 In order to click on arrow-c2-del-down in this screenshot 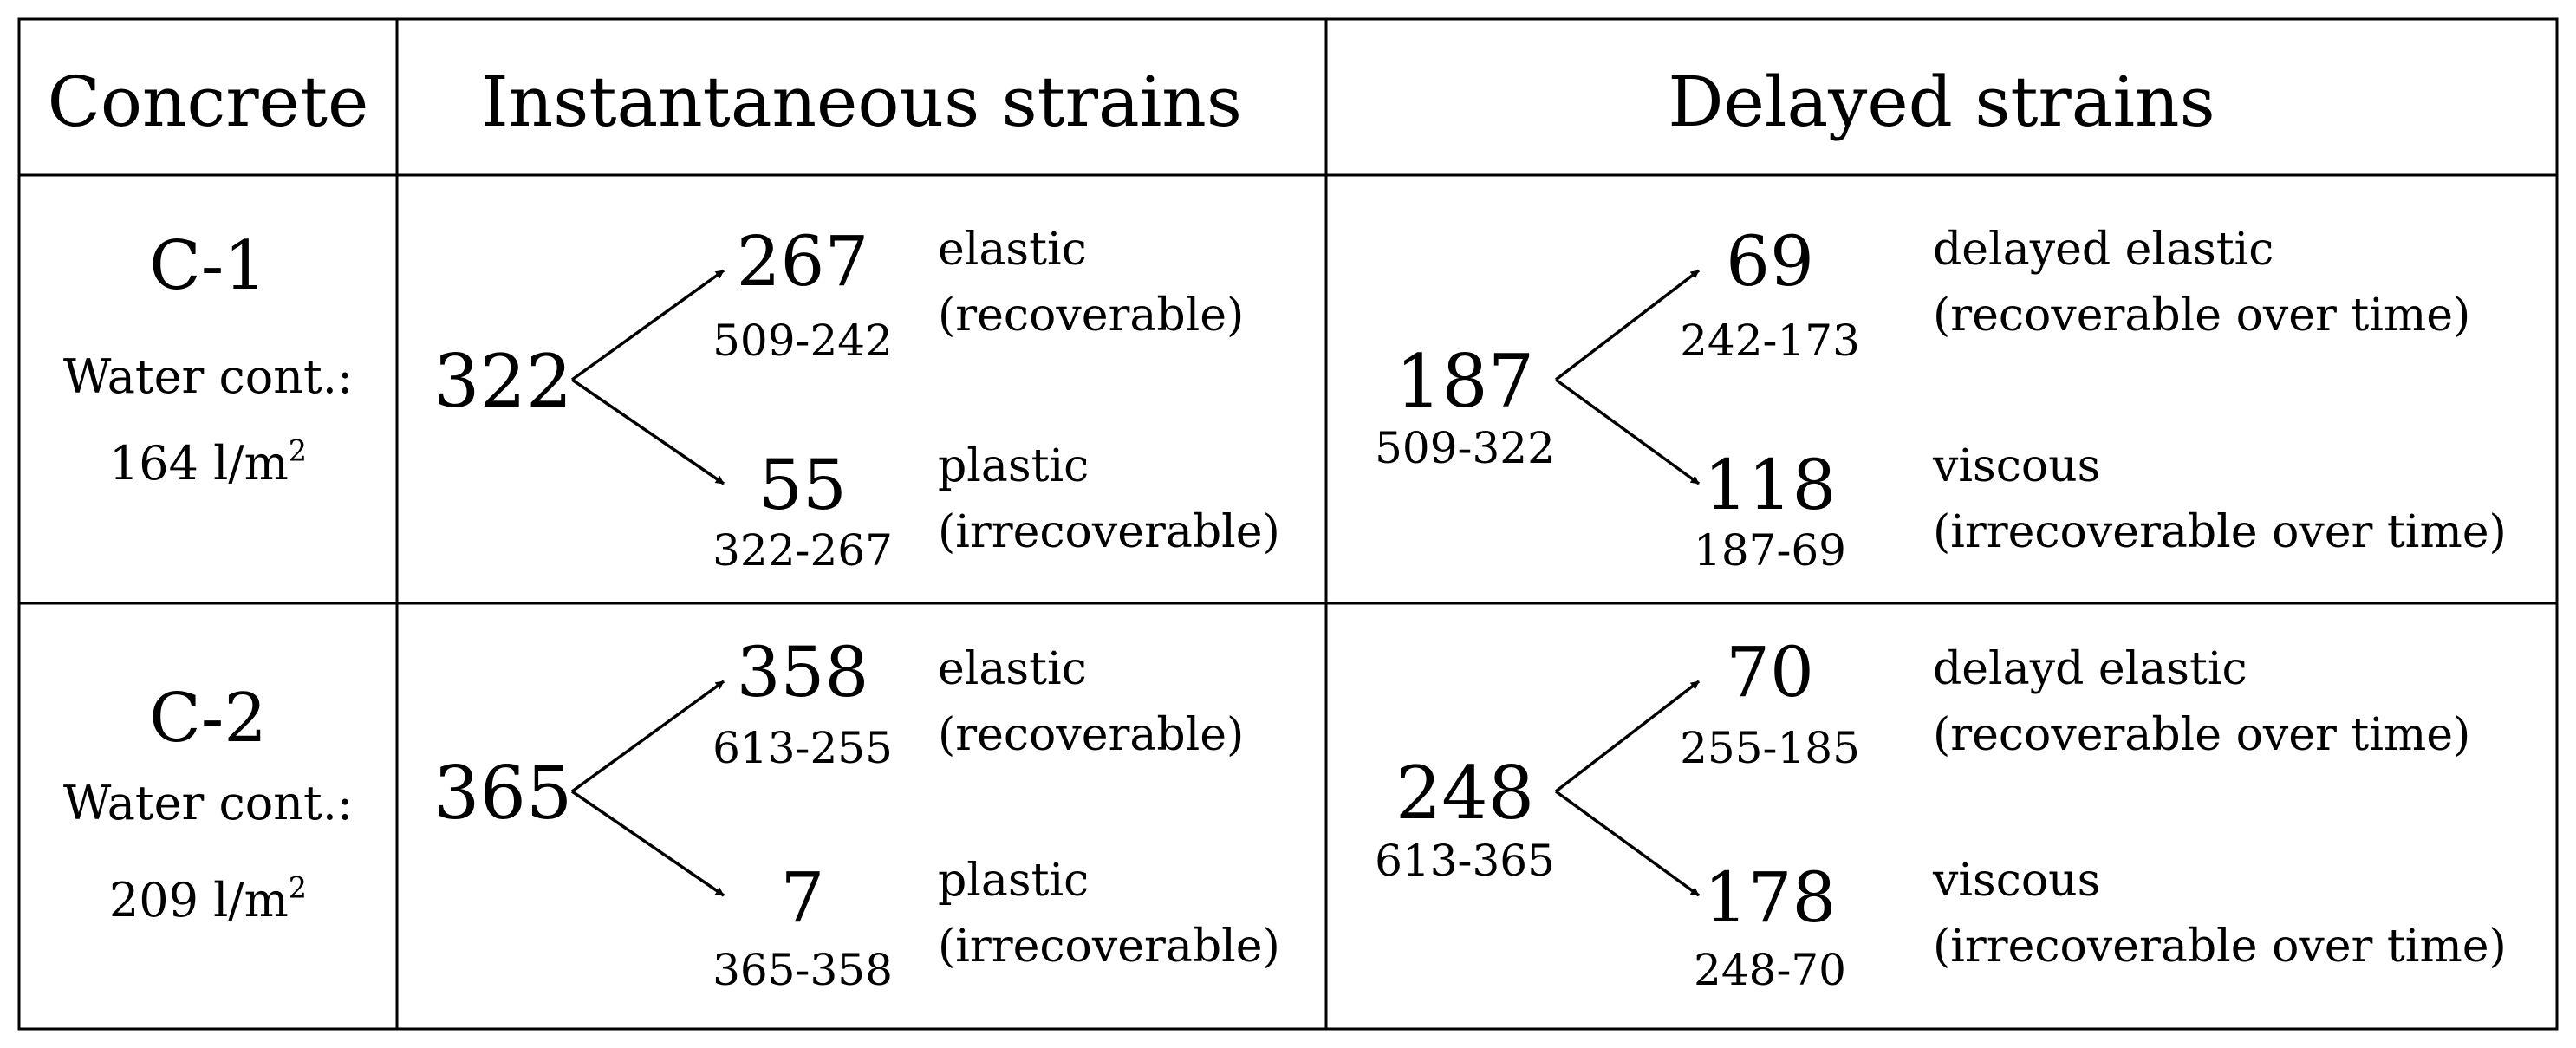, I will do `click(1627, 843)`.